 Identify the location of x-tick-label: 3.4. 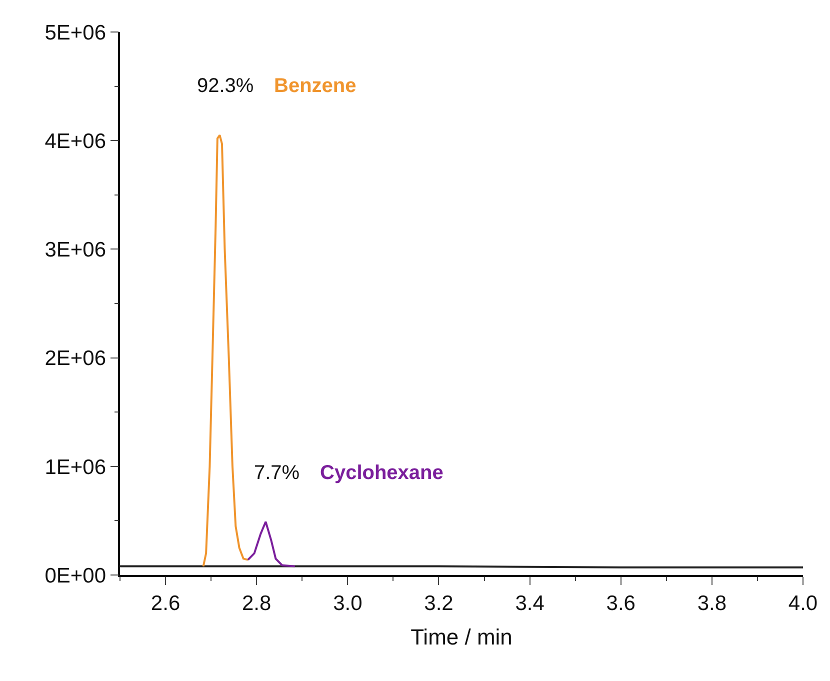
(530, 603).